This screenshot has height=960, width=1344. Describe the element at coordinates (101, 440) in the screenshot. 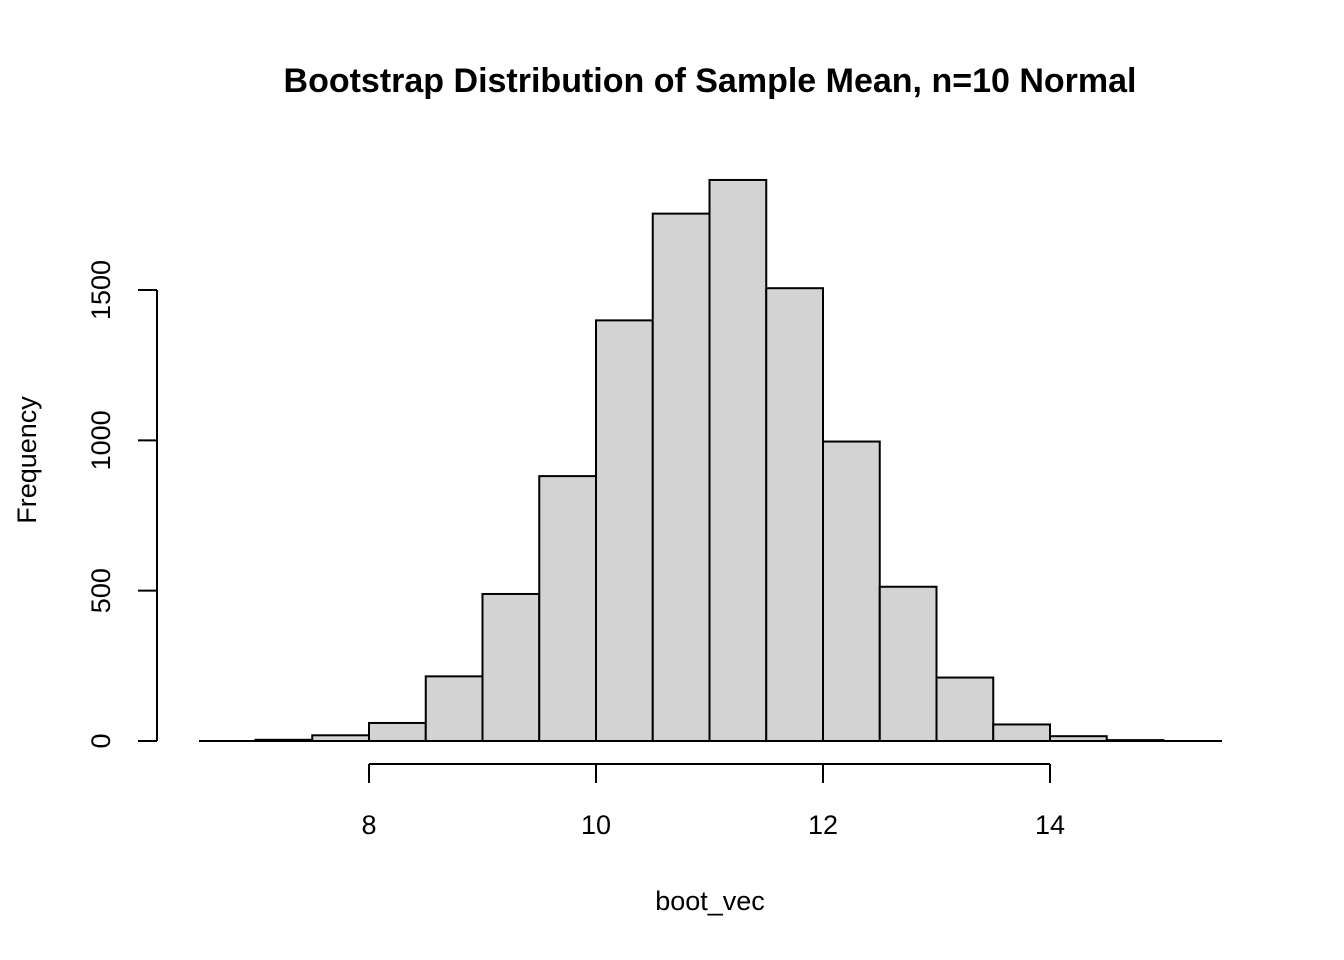

I see `y-tick-label: 1000` at that location.